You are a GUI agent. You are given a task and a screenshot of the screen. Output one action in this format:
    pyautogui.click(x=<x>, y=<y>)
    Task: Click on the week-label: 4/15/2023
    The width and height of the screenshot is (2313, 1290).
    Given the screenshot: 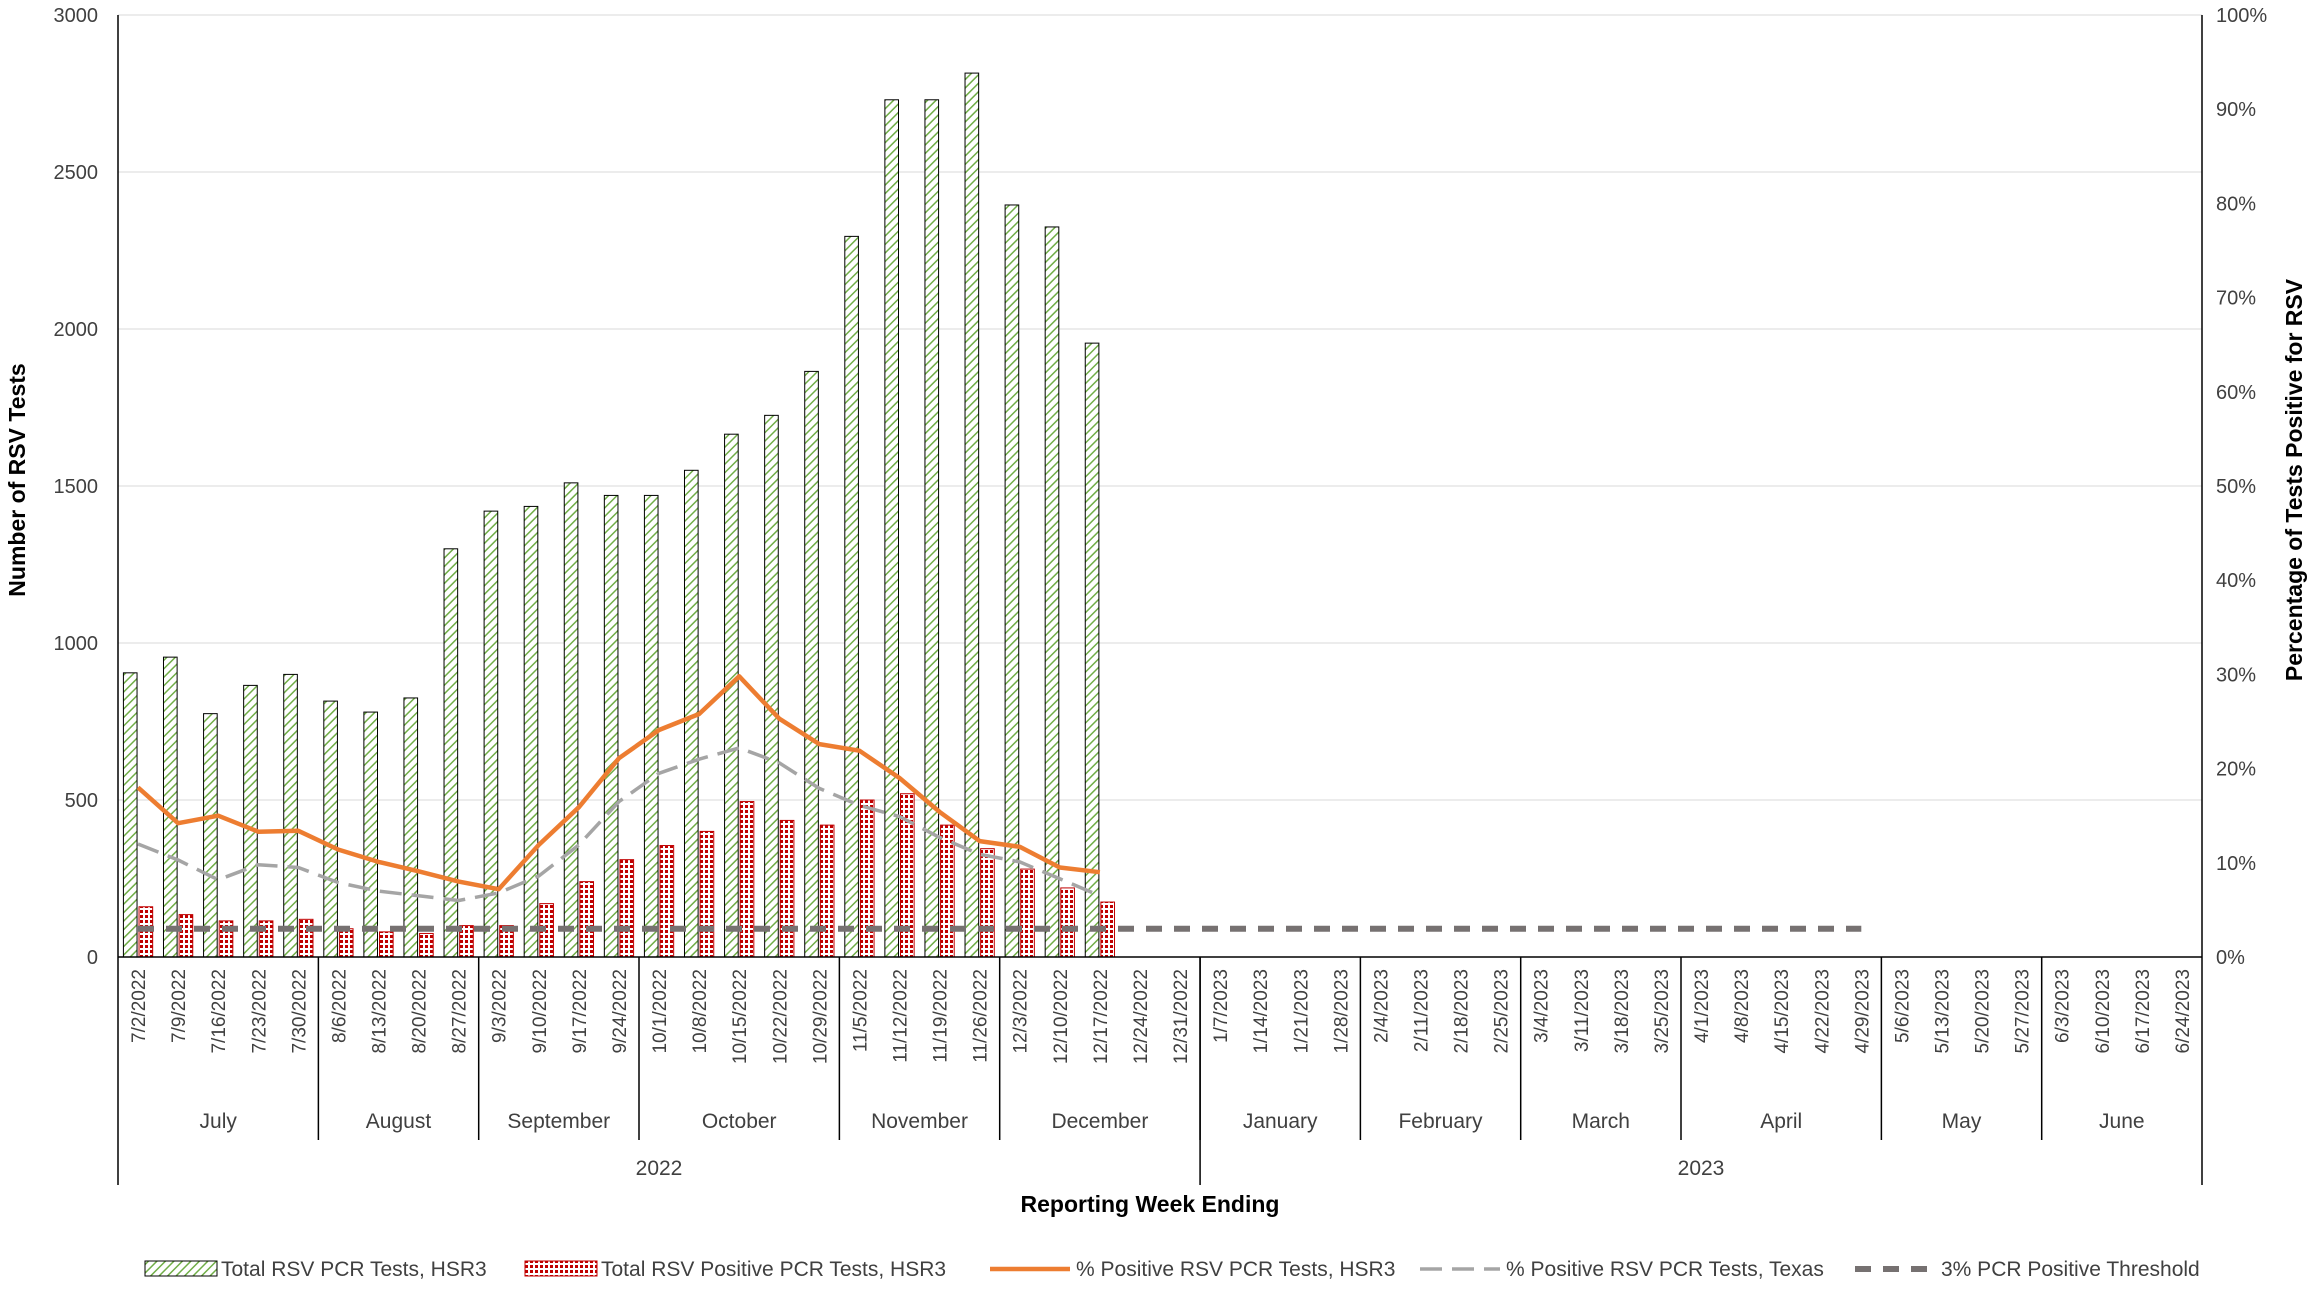 What is the action you would take?
    pyautogui.click(x=1782, y=1011)
    